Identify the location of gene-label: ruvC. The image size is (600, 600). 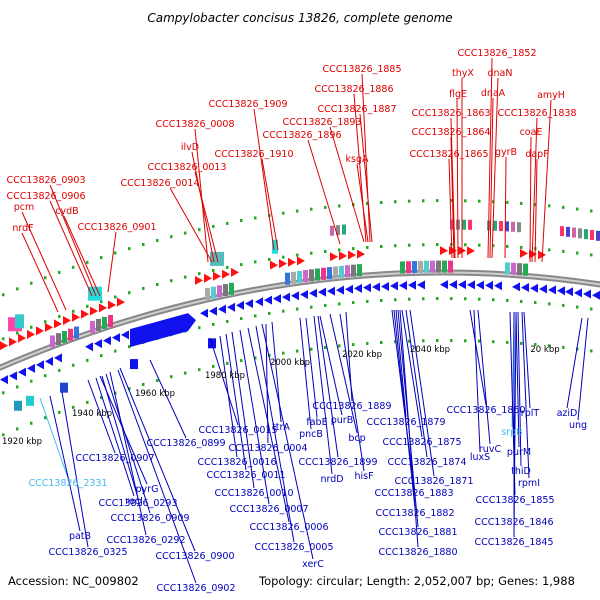
(490, 449).